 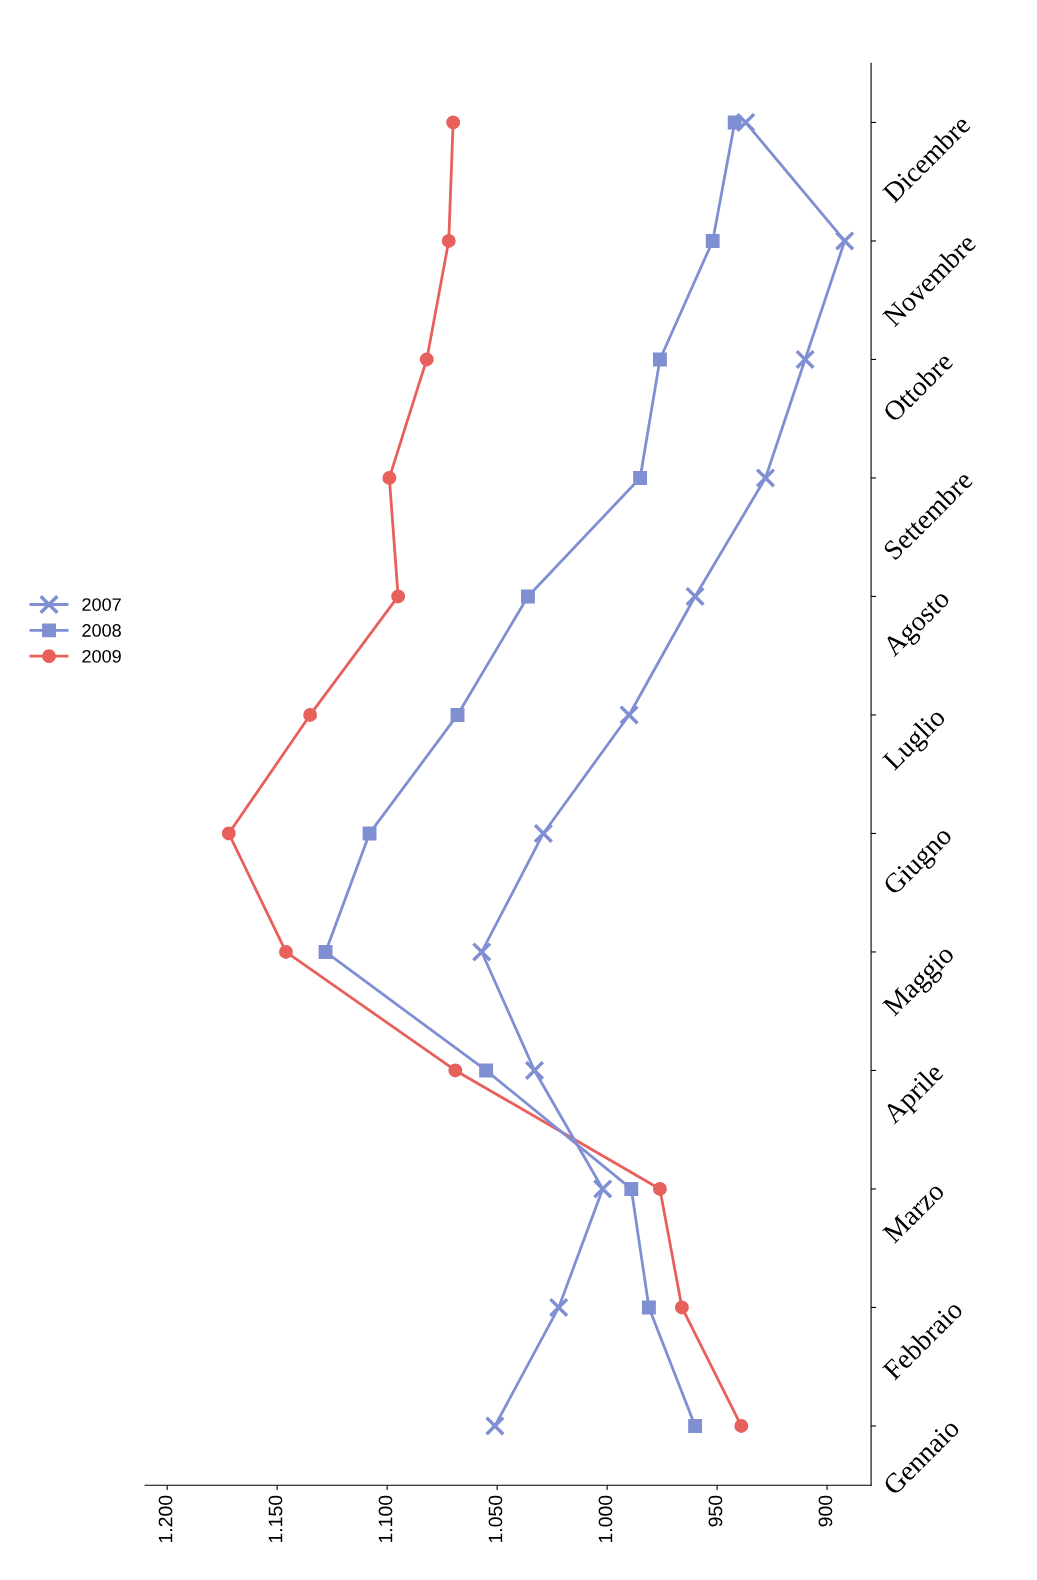 I want to click on legend-label: 2007, so click(x=101, y=604).